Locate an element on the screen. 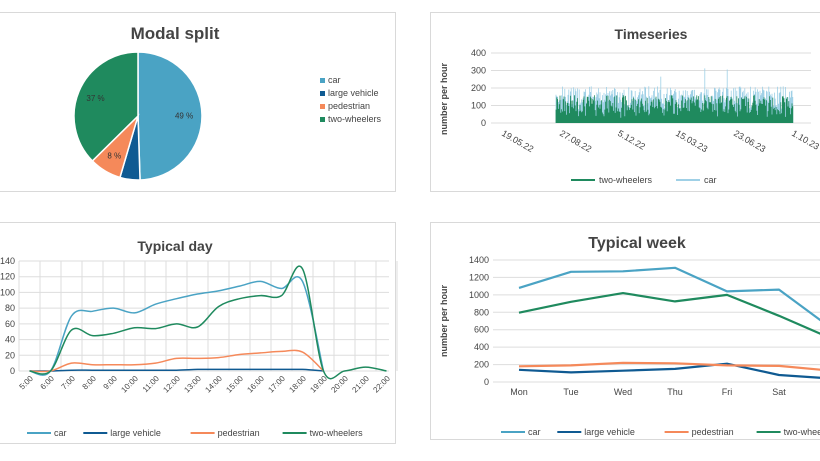 The width and height of the screenshot is (820, 461). typical-day-x-tick-label: 17:00 is located at coordinates (276, 384).